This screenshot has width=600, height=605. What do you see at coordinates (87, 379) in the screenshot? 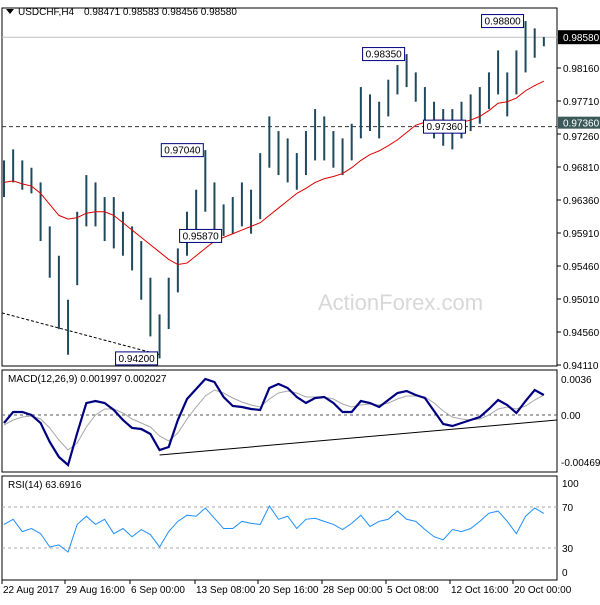
I see `macd-title: MACD(12,26,9) 0.001997 0.002027` at bounding box center [87, 379].